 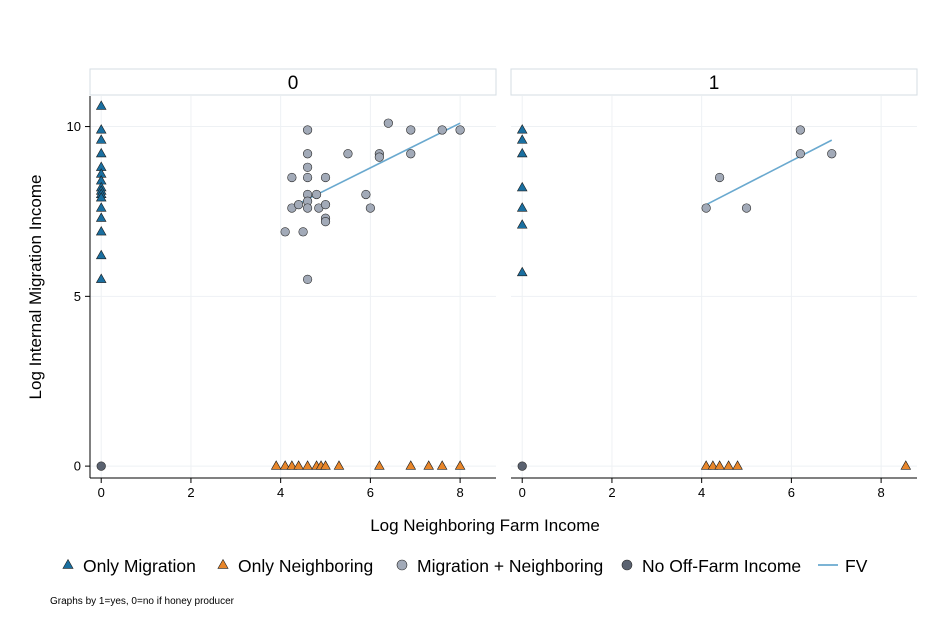 I want to click on y-axis-title: Log Internal Migration Income, so click(x=35, y=287).